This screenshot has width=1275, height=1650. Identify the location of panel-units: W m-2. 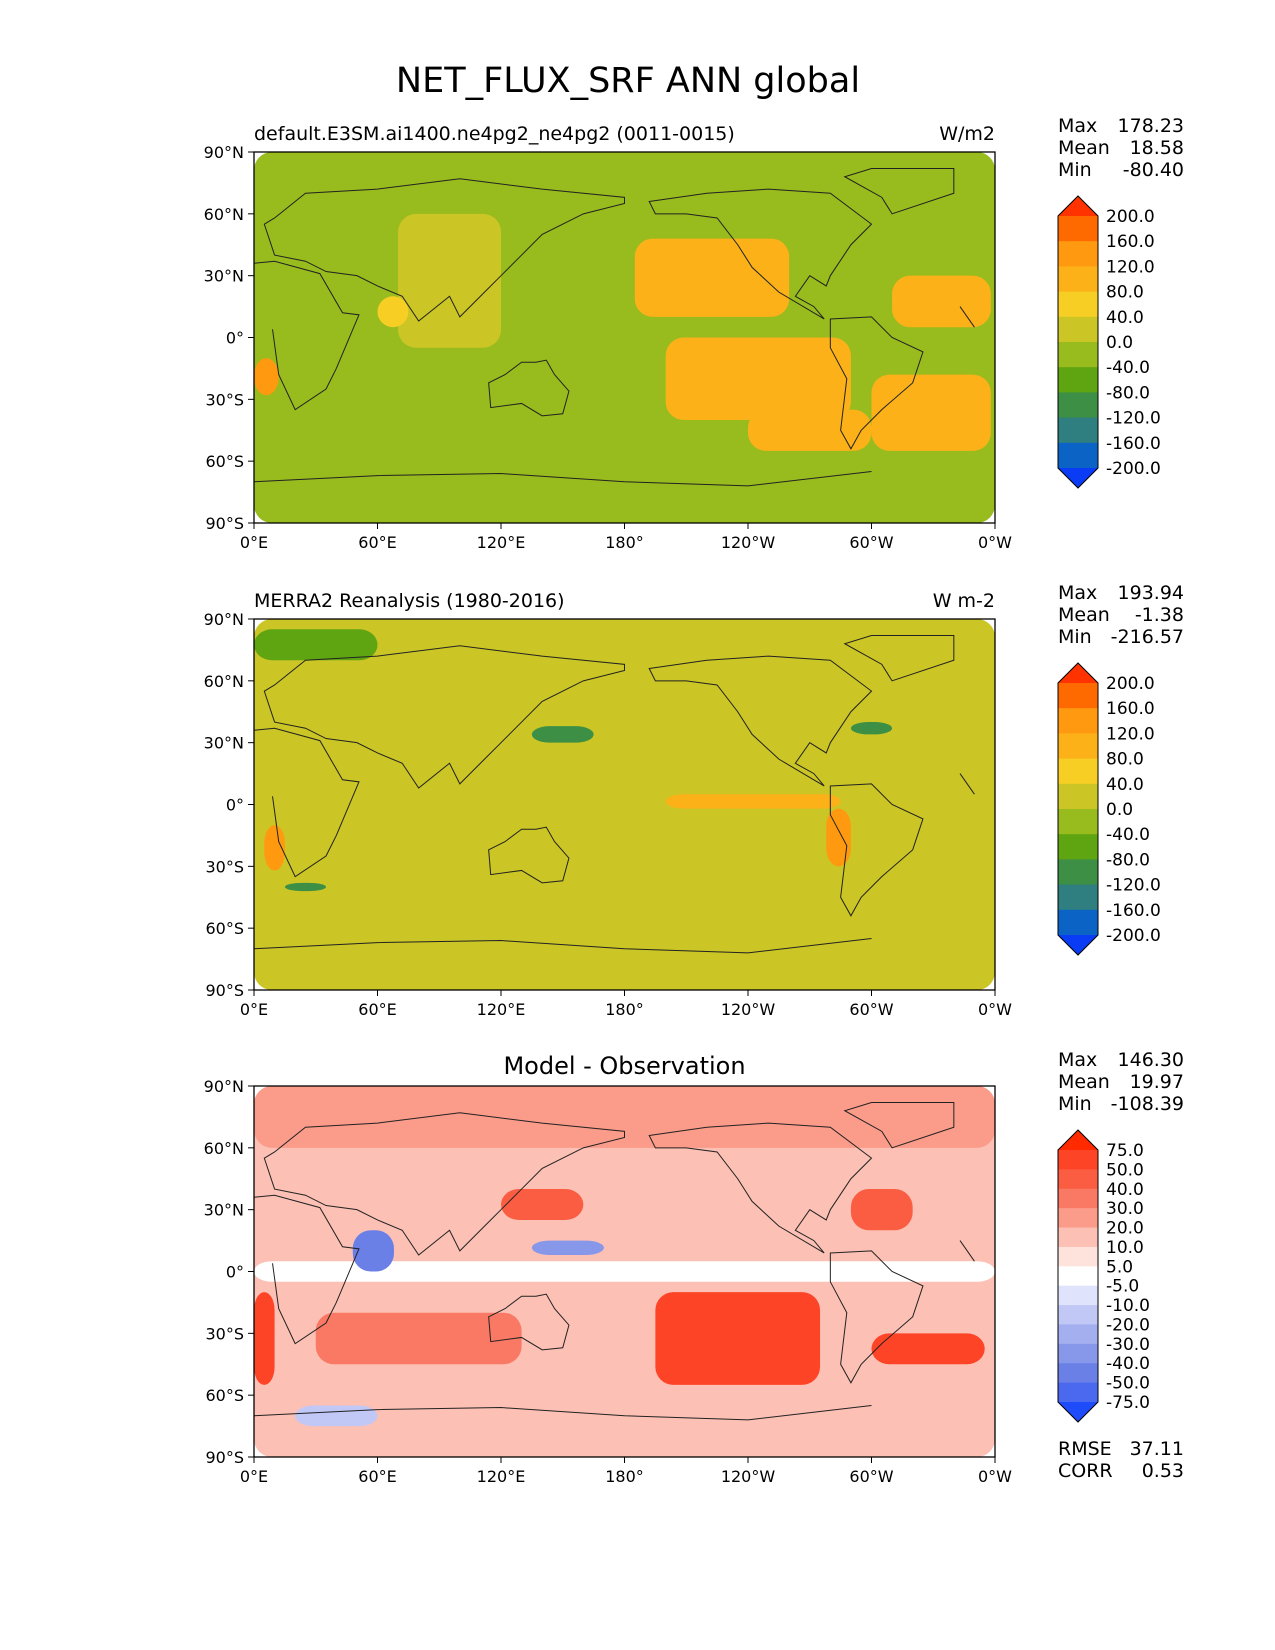
(964, 601).